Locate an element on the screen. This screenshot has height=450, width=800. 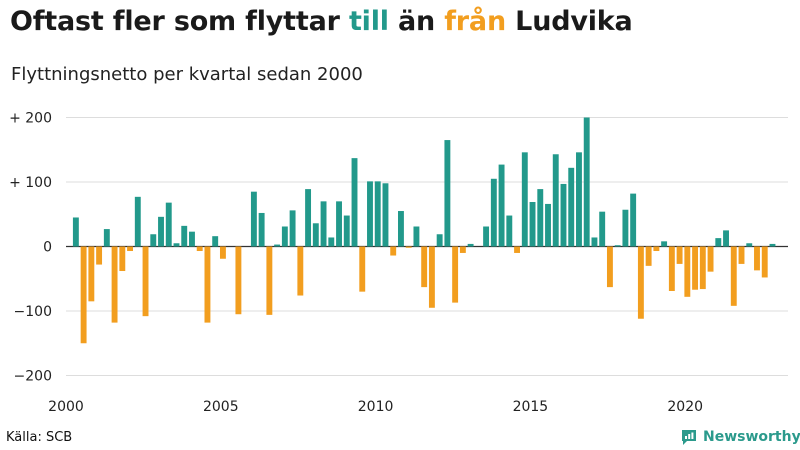
x-tick-label: 2015 is located at coordinates (531, 407).